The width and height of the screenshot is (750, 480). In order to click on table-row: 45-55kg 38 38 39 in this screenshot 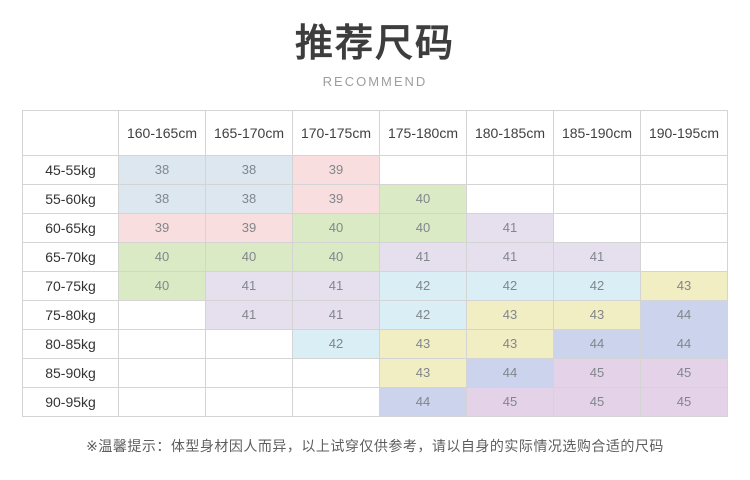, I will do `click(375, 169)`.